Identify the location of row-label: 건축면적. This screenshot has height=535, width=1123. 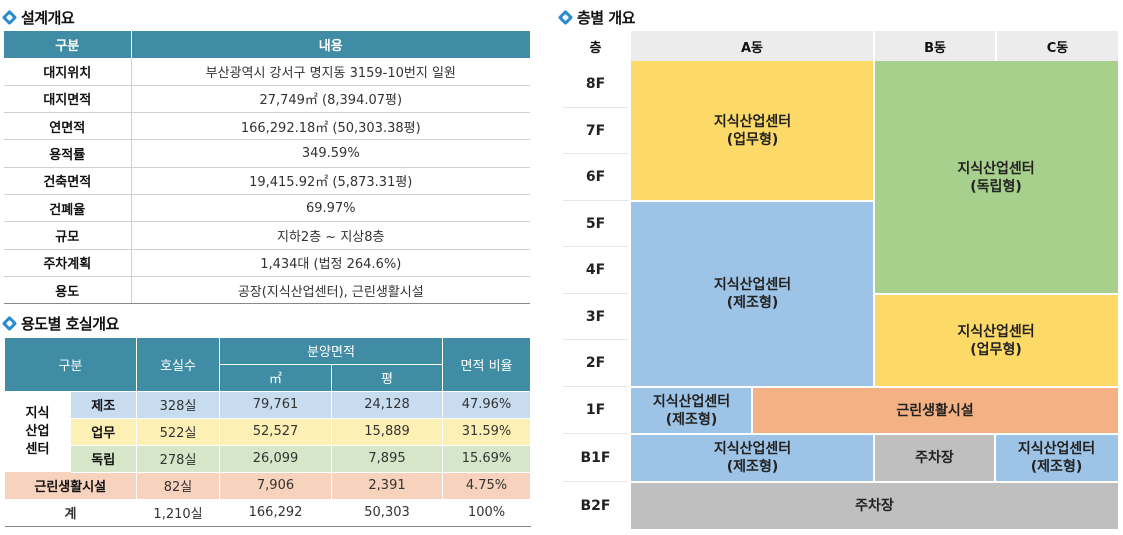
(68, 181).